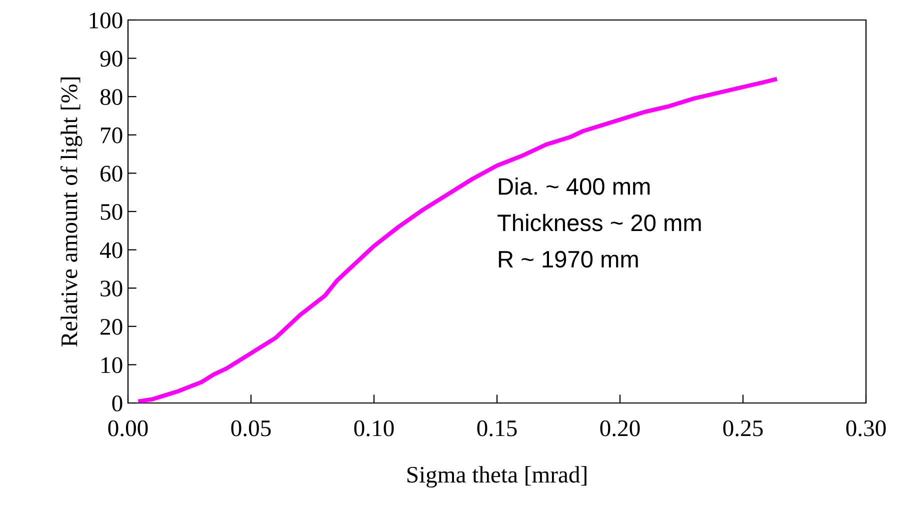 This screenshot has height=508, width=897. Describe the element at coordinates (111, 288) in the screenshot. I see `y-tick-label: 30` at that location.